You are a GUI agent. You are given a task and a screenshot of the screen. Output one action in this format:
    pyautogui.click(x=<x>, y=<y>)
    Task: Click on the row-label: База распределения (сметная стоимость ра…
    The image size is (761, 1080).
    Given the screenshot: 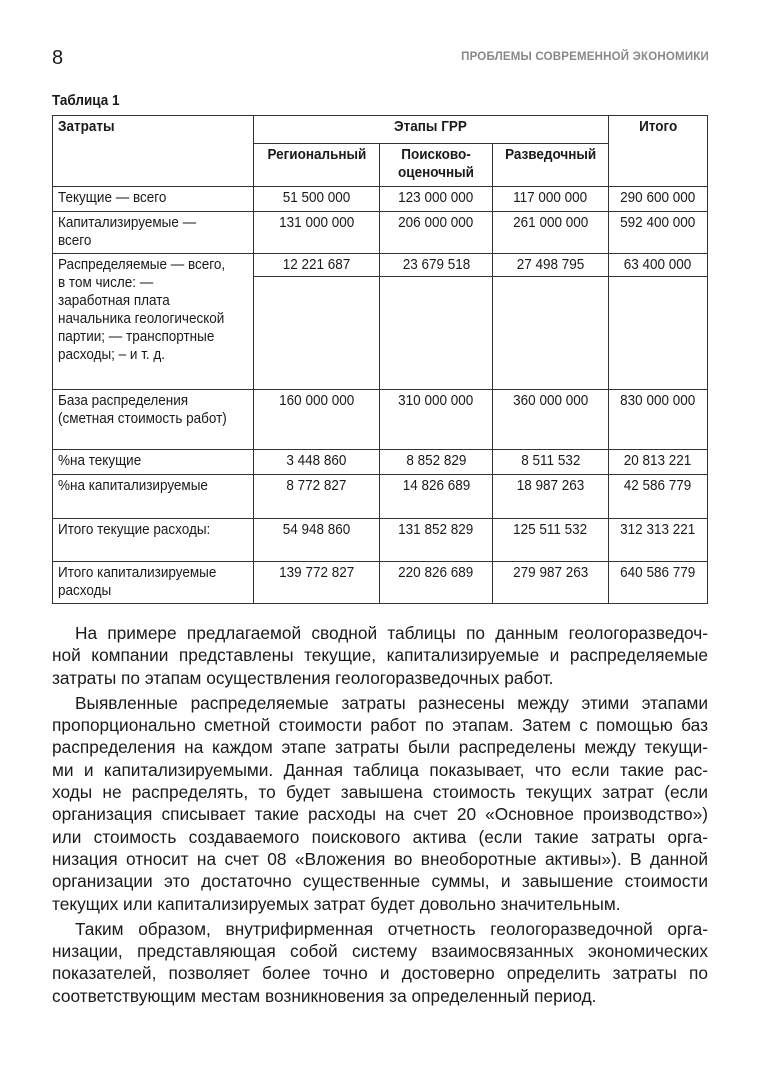 What is the action you would take?
    pyautogui.click(x=153, y=419)
    